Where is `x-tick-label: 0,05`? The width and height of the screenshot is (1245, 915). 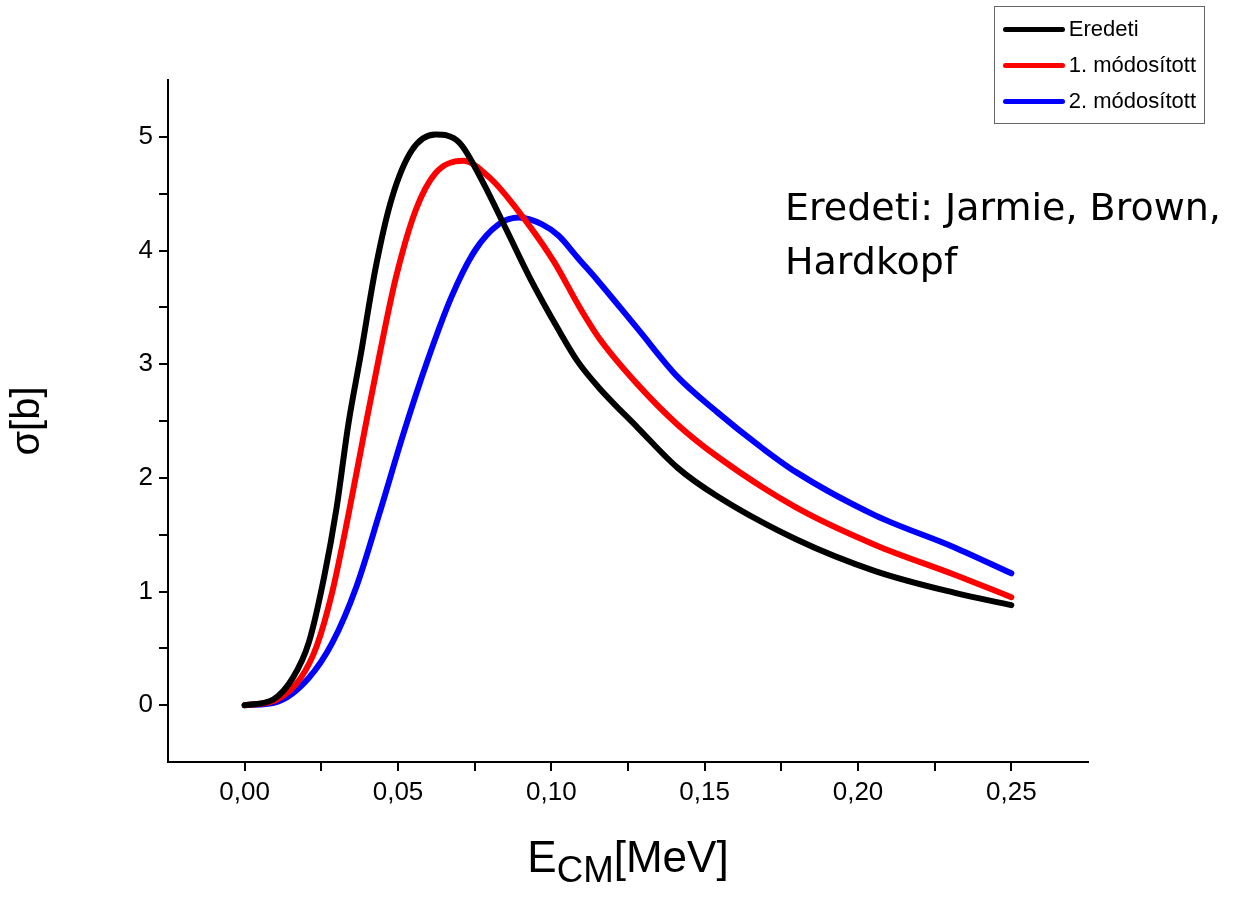 x-tick-label: 0,05 is located at coordinates (398, 790).